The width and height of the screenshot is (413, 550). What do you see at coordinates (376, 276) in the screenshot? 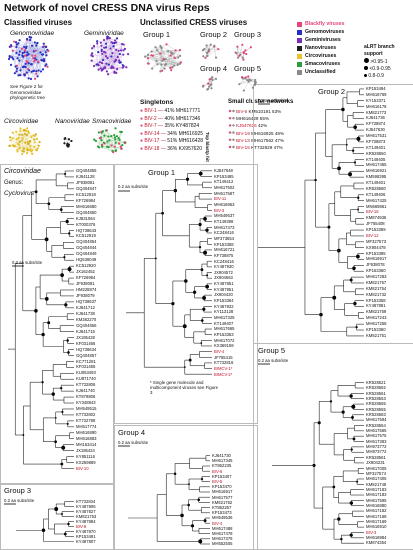
I see `tree-leaf: MH617283` at bounding box center [376, 276].